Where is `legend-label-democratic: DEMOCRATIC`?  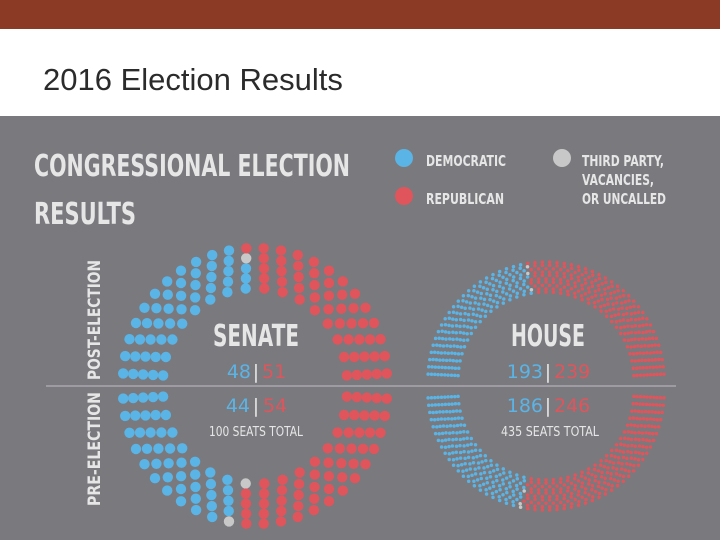
legend-label-democratic: DEMOCRATIC is located at coordinates (466, 161).